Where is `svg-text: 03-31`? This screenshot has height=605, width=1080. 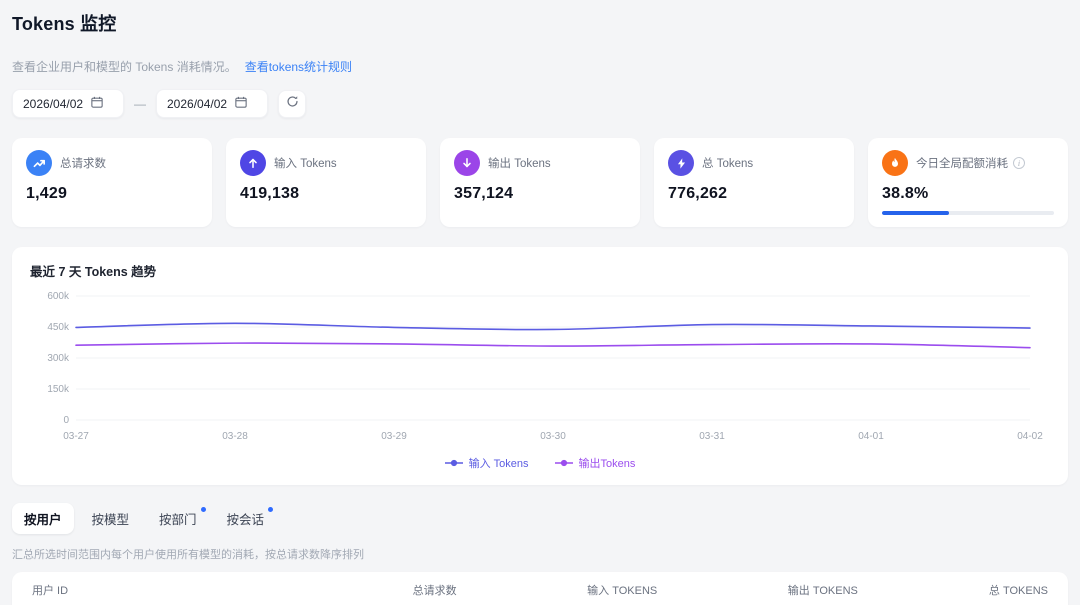 svg-text: 03-31 is located at coordinates (712, 436).